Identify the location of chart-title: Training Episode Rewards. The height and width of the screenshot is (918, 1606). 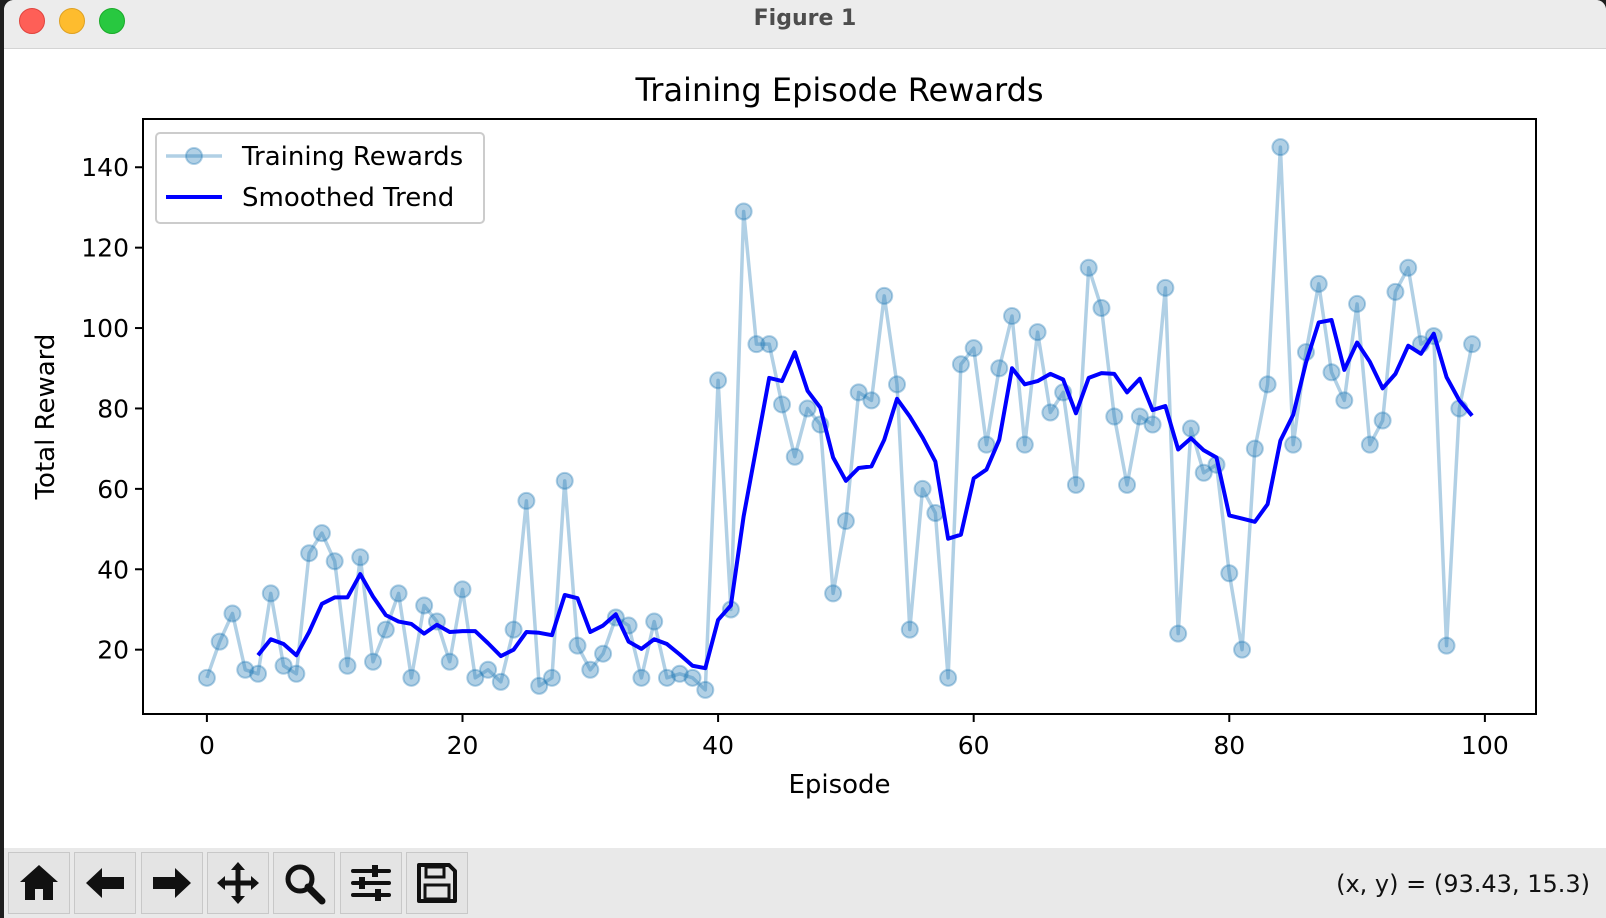
(838, 90).